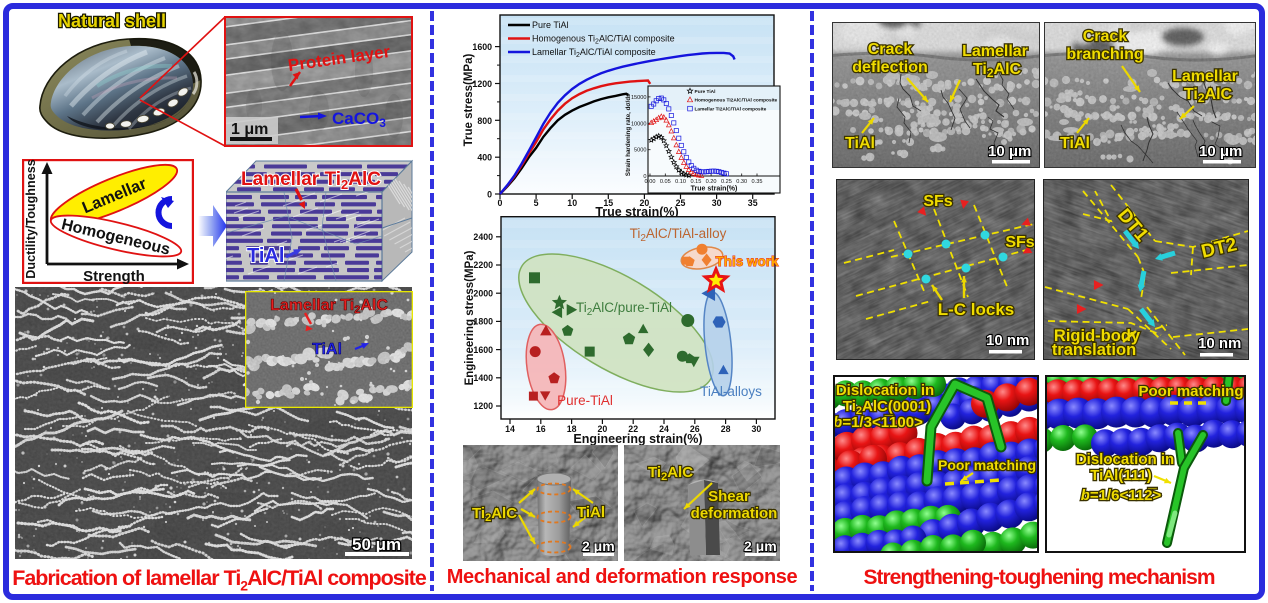 This screenshot has width=1268, height=603. I want to click on svg-text: Natural shell, so click(112, 21).